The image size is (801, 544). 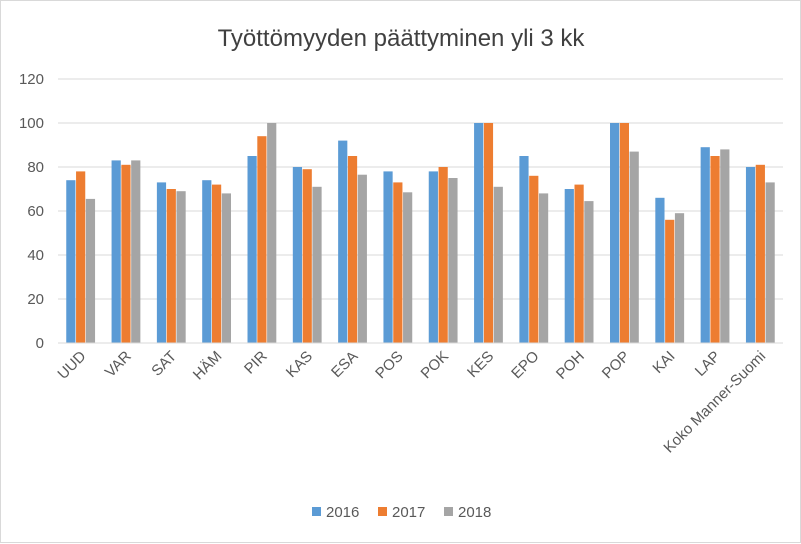 What do you see at coordinates (316, 511) in the screenshot?
I see `legend-swatch-2016` at bounding box center [316, 511].